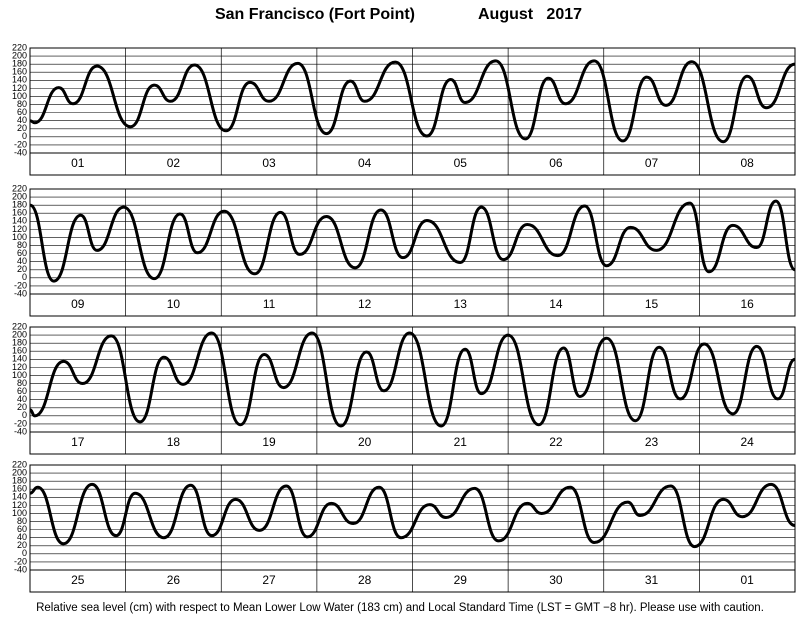  I want to click on x-tick-label: 14, so click(556, 304).